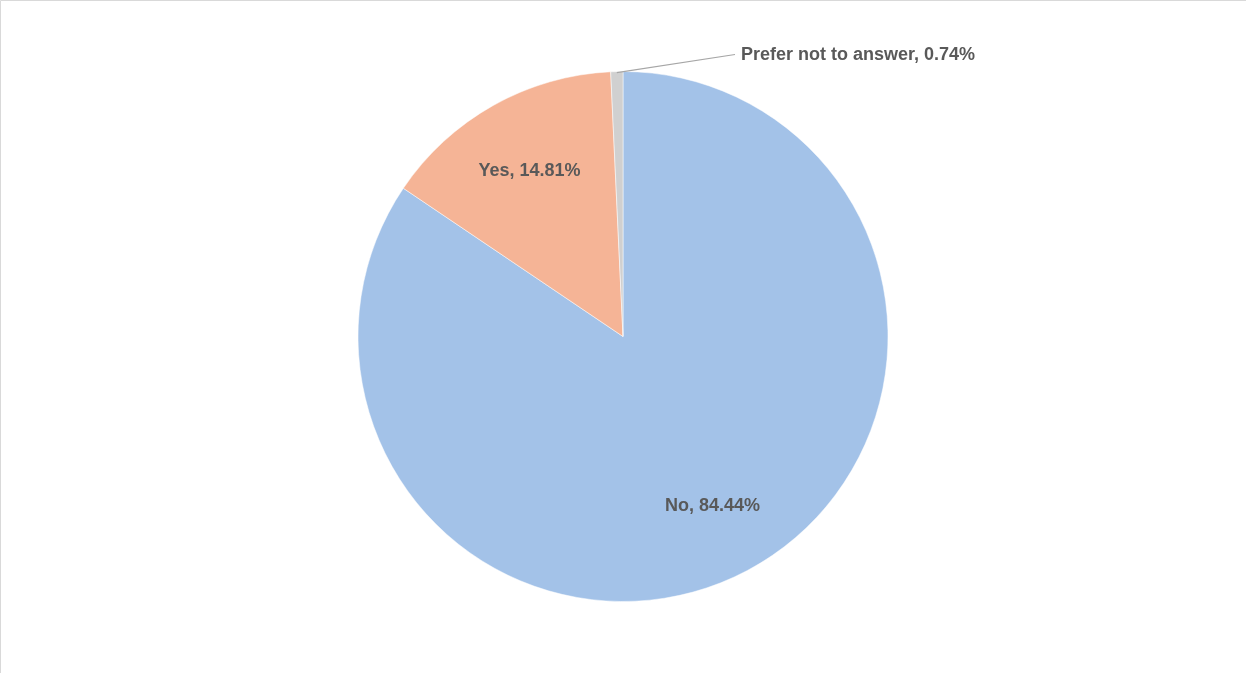 The image size is (1248, 675). Describe the element at coordinates (529, 170) in the screenshot. I see `slice-label: Yes, 14.81%` at that location.